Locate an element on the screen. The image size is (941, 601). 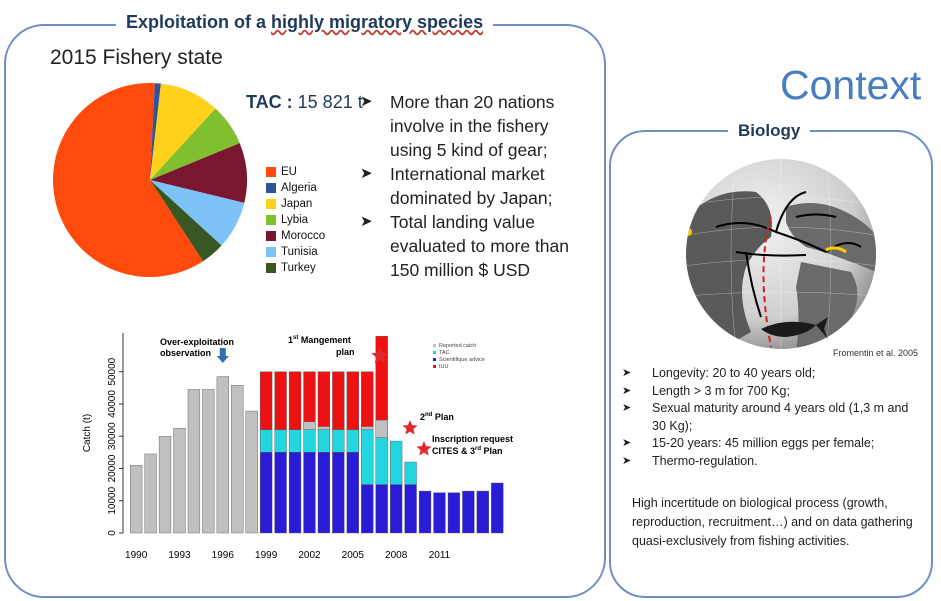
legend-item: Tunisia is located at coordinates (295, 252).